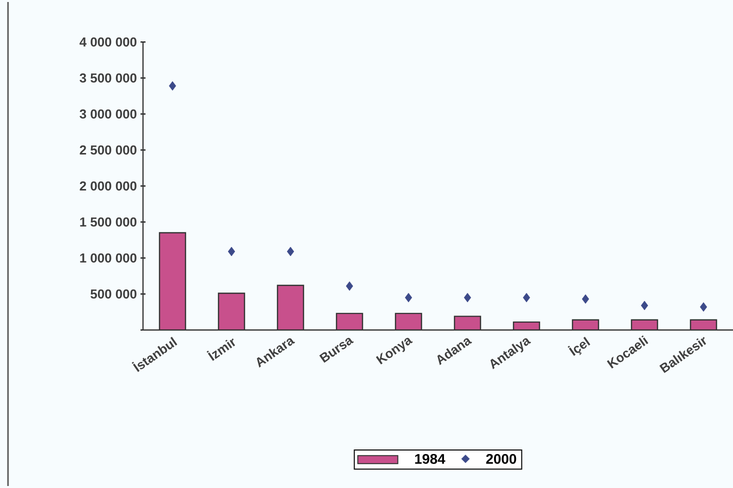 The width and height of the screenshot is (733, 488). Describe the element at coordinates (430, 459) in the screenshot. I see `legend-label: 1984` at that location.